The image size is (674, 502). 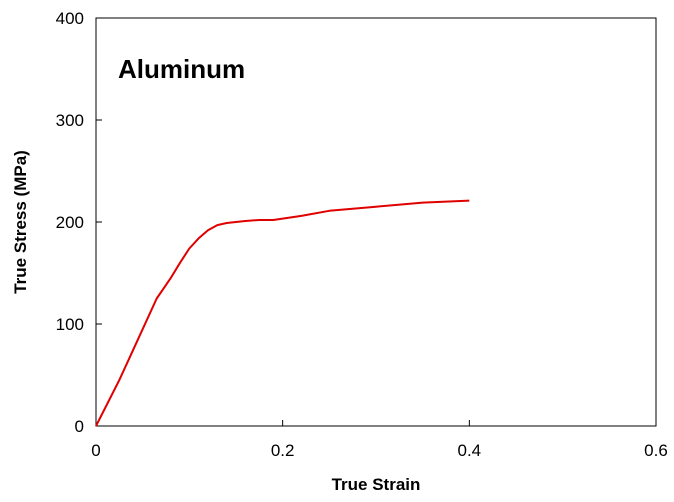 What do you see at coordinates (656, 450) in the screenshot?
I see `x-tick-label: 0.6` at bounding box center [656, 450].